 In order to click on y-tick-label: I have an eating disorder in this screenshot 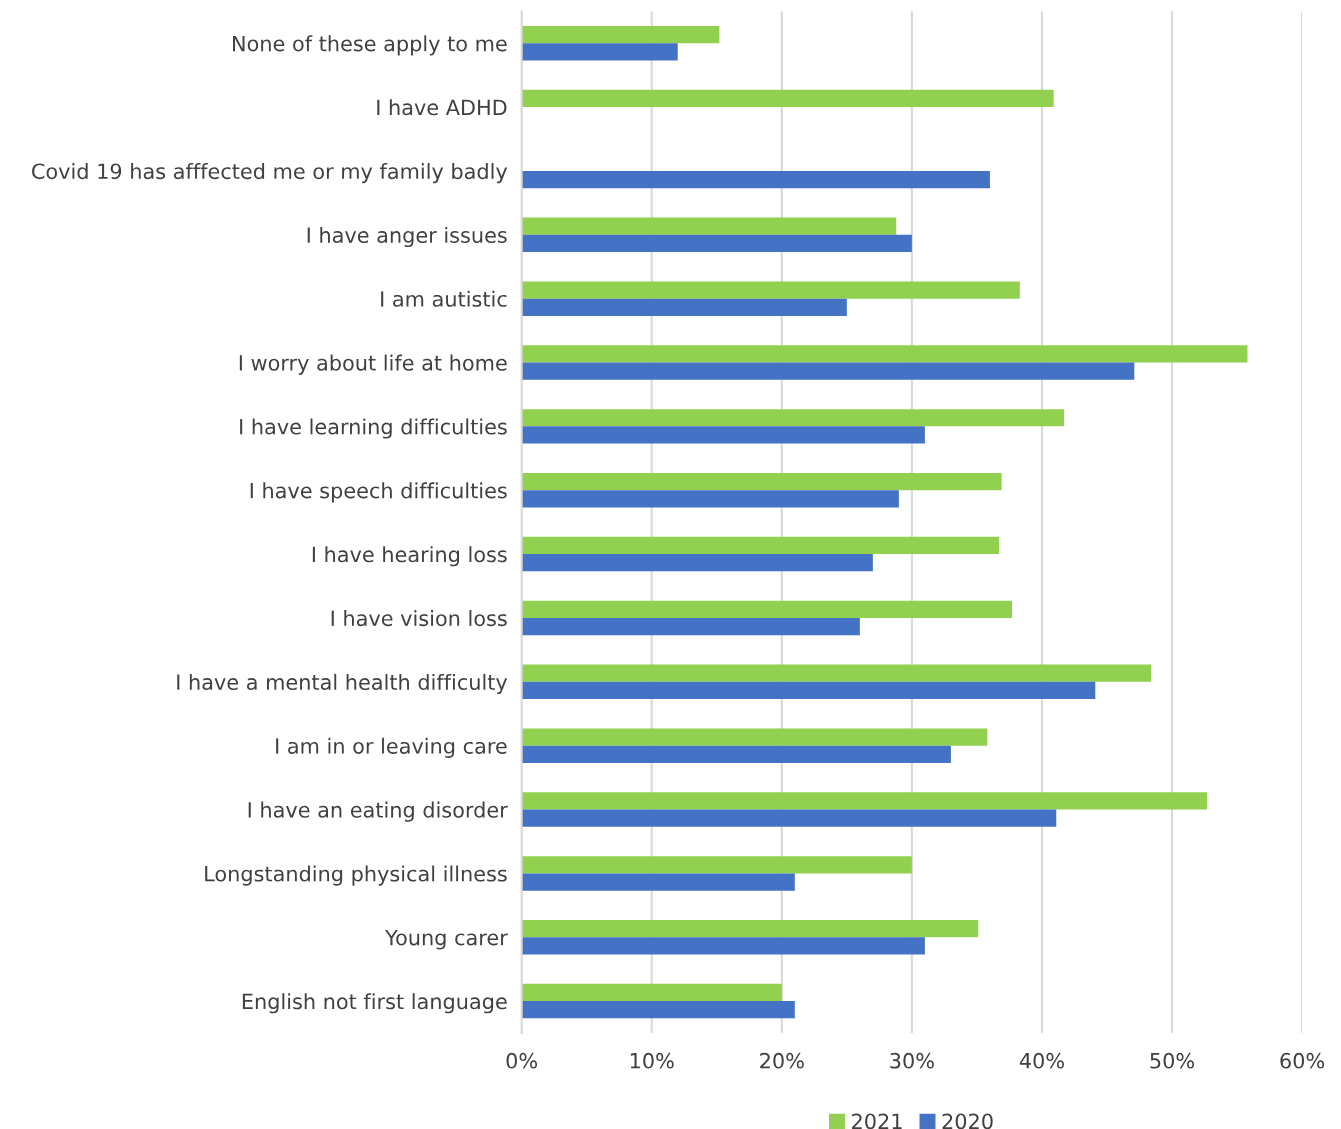, I will do `click(378, 811)`.